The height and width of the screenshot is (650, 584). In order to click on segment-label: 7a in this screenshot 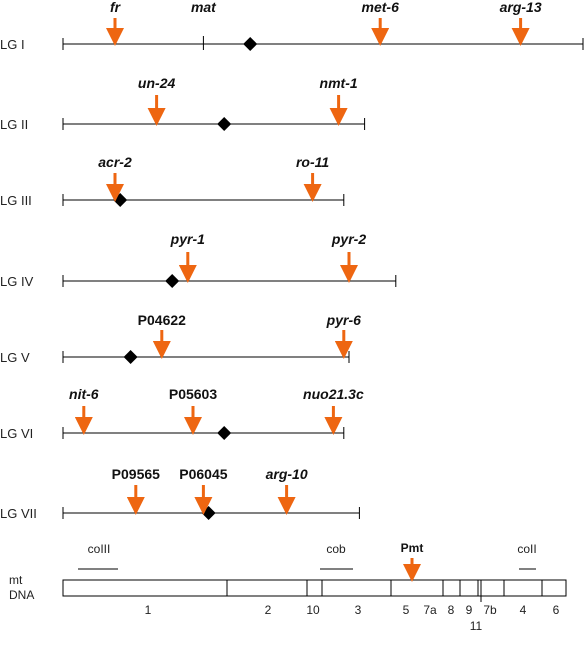, I will do `click(430, 610)`.